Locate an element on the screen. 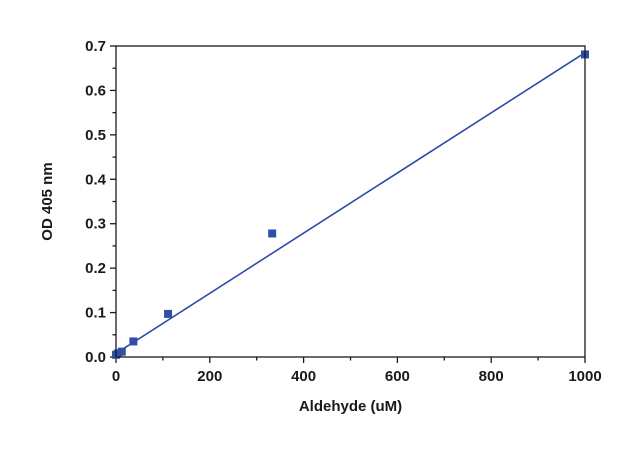  y-tick-label: 0.4 is located at coordinates (96, 179).